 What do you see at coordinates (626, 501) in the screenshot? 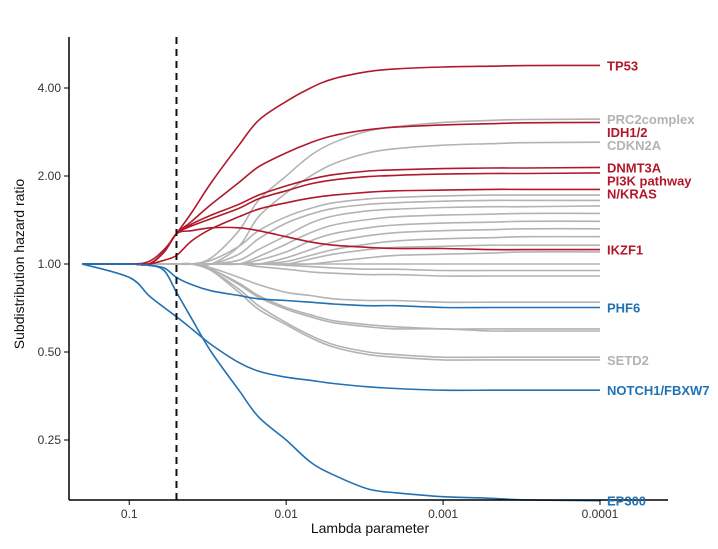
I see `series-label: EP300` at bounding box center [626, 501].